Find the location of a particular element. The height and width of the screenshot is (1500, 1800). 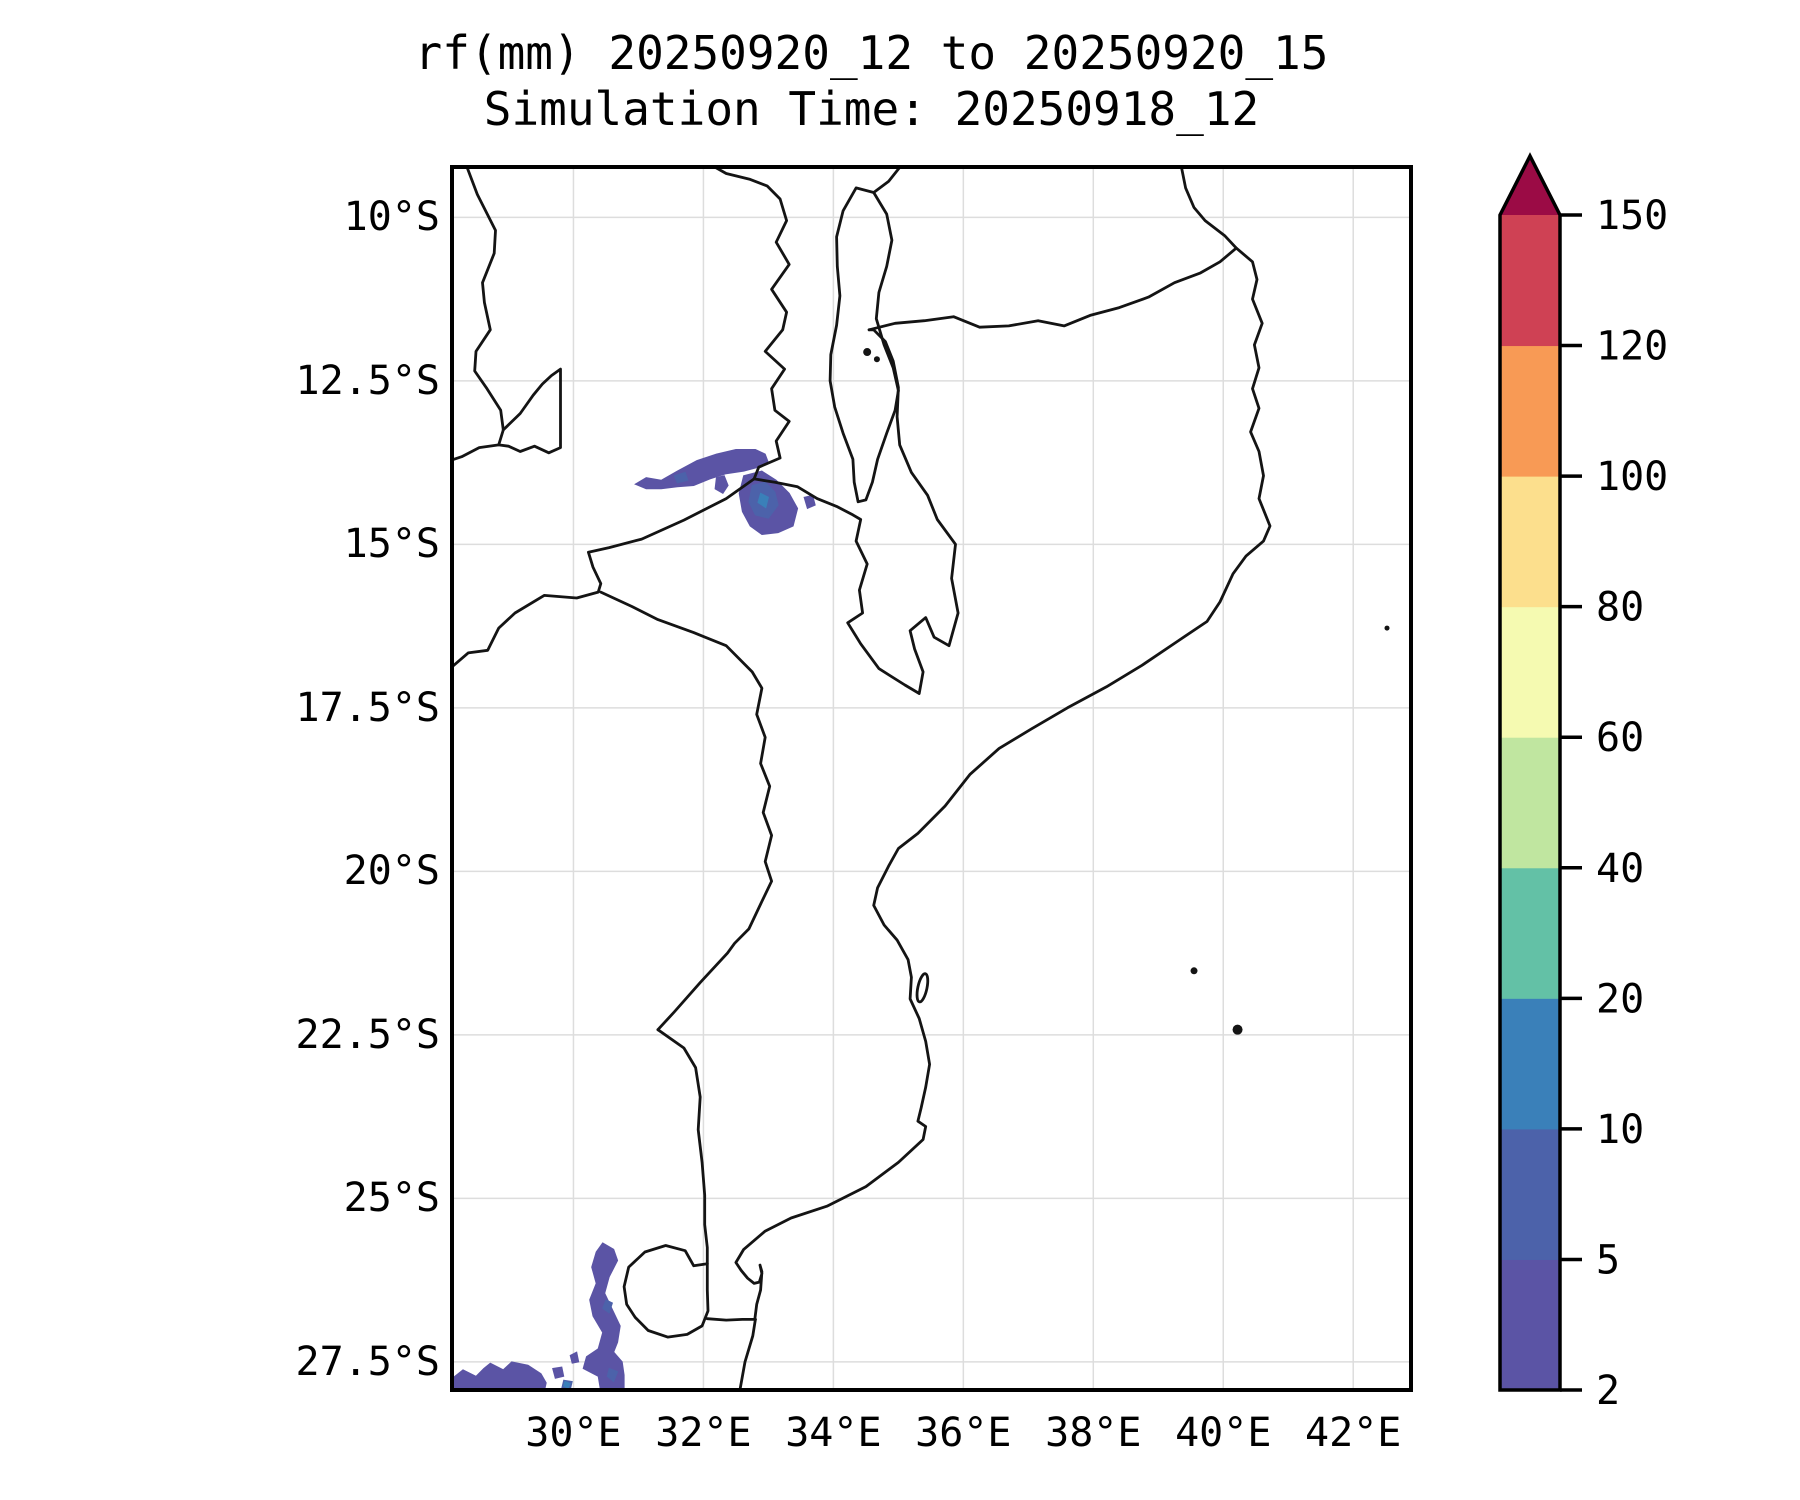

tanzania-malawi-border is located at coordinates (887, 179).